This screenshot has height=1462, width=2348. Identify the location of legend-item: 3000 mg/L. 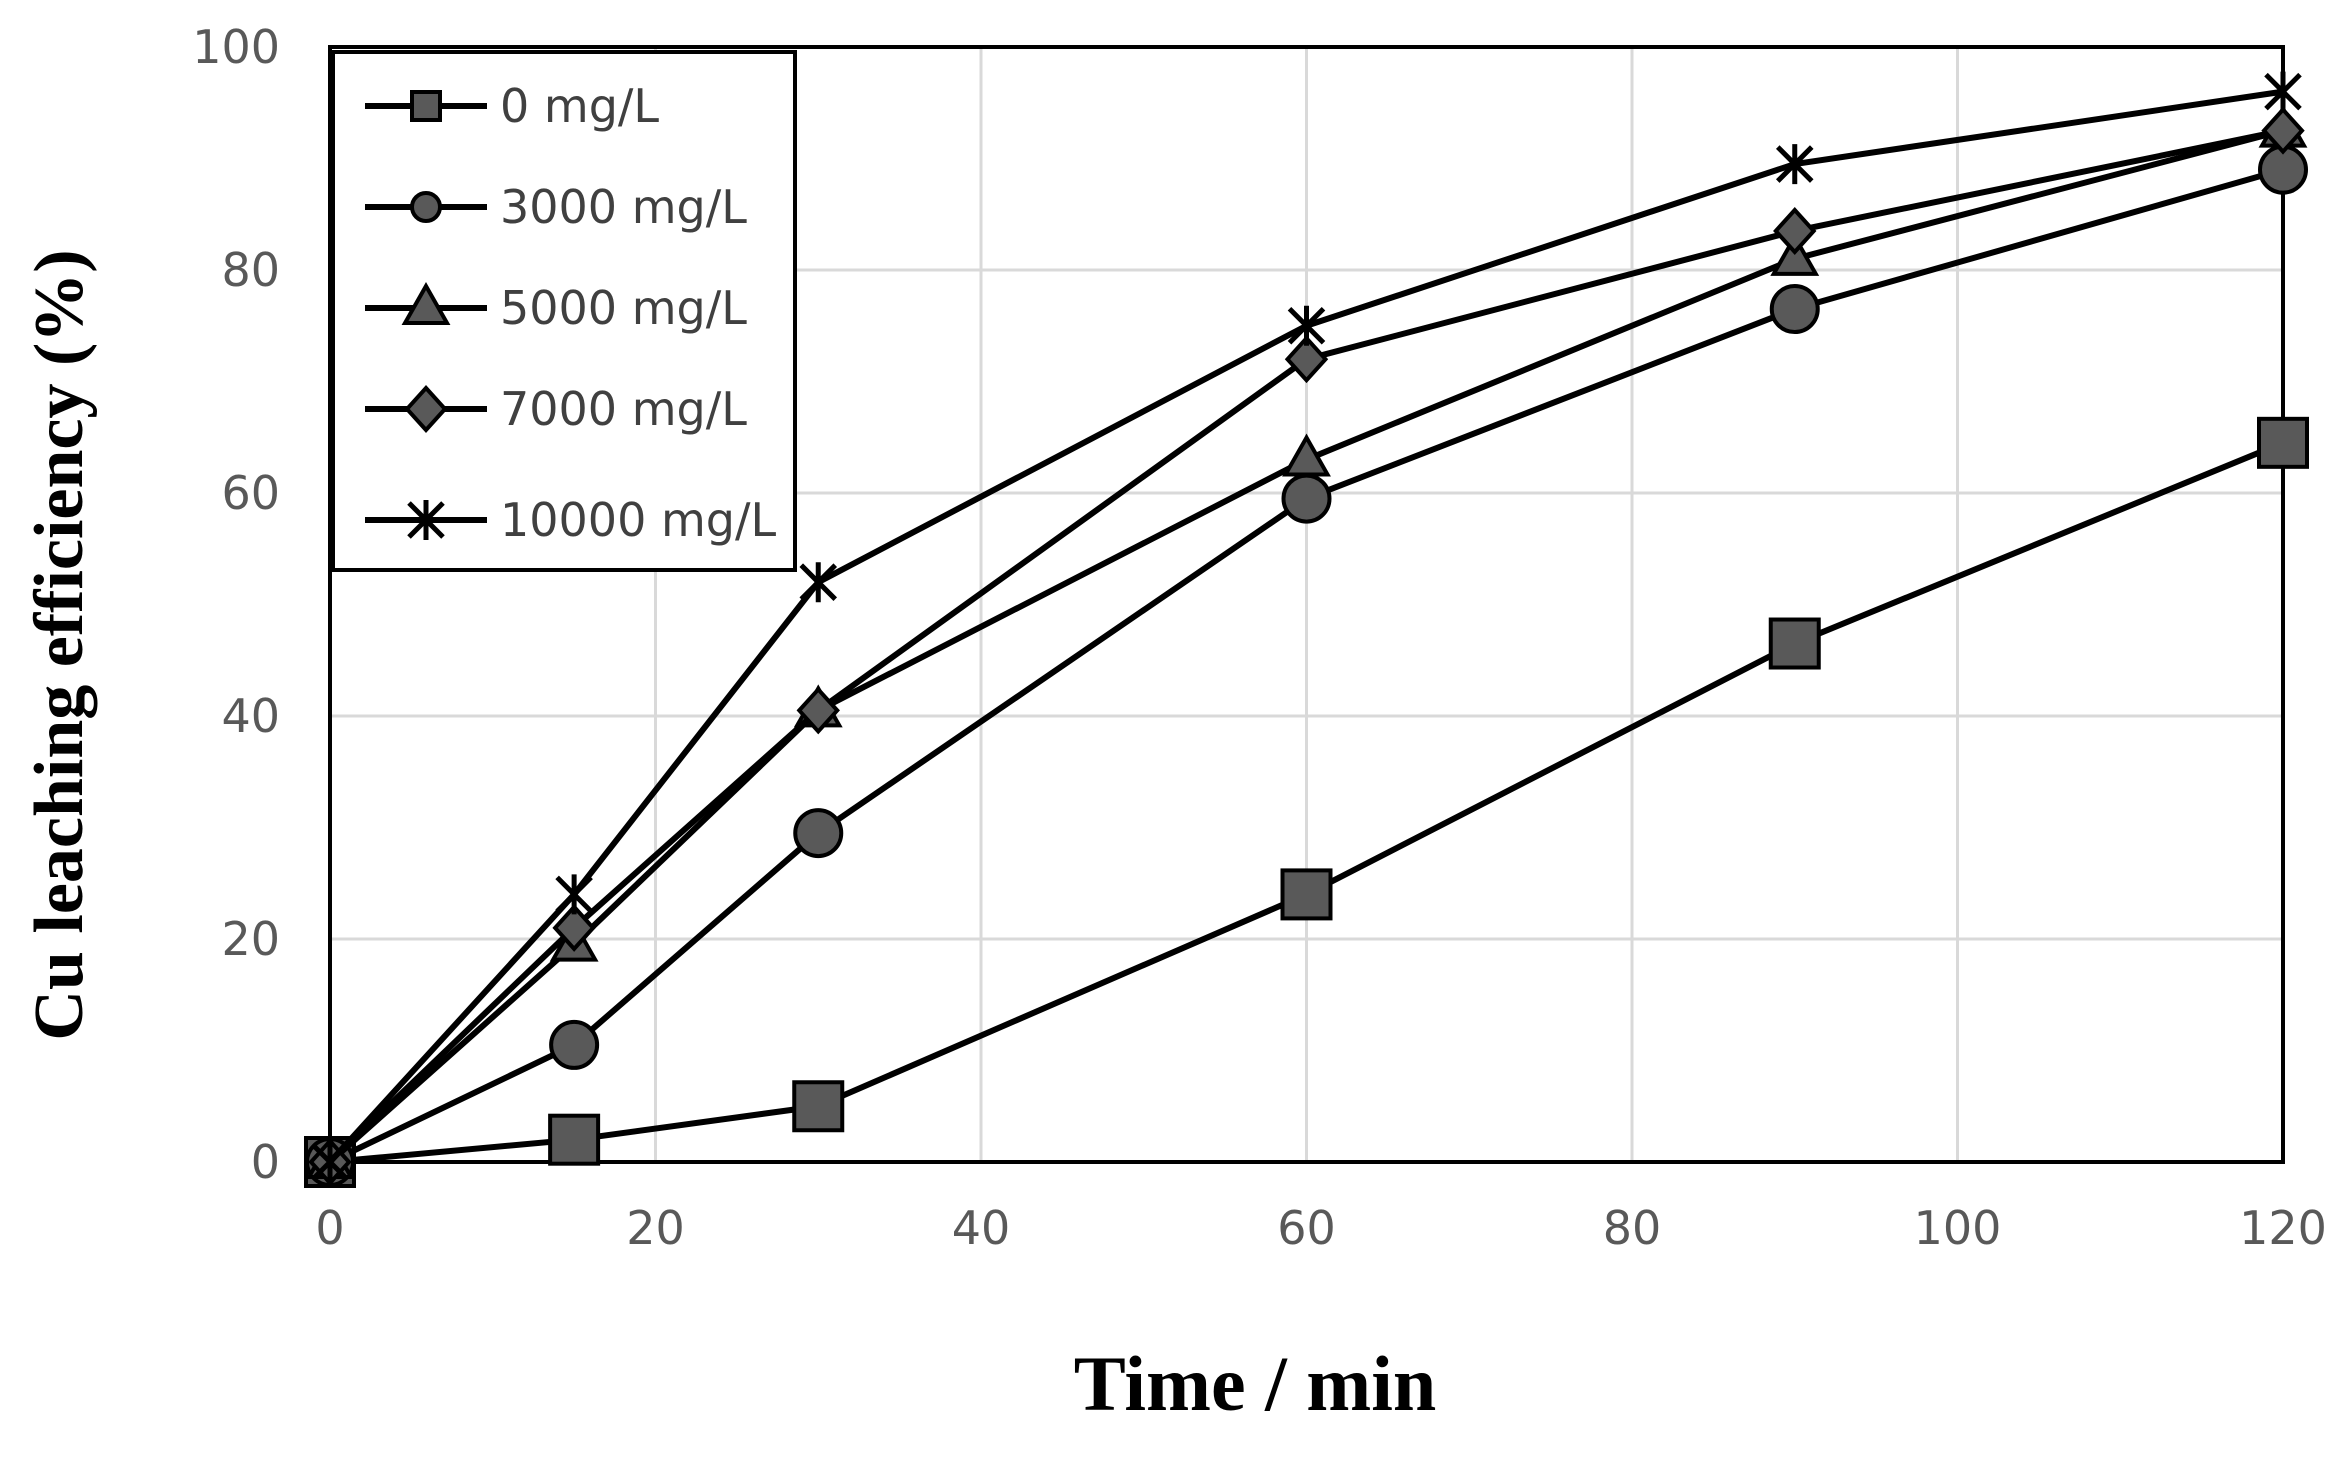
(556, 207).